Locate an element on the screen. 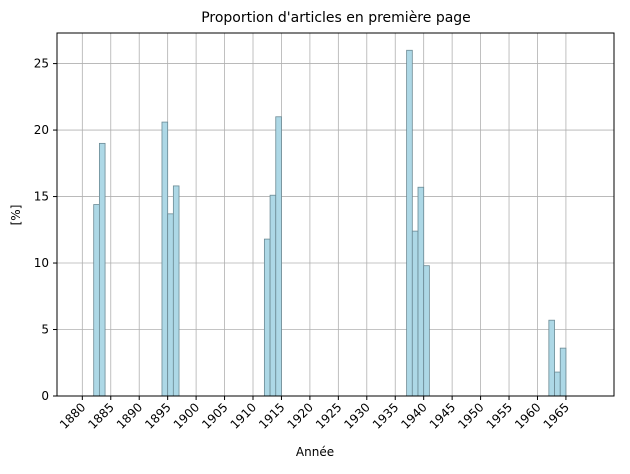  x-tick-label: 1930 is located at coordinates (356, 415).